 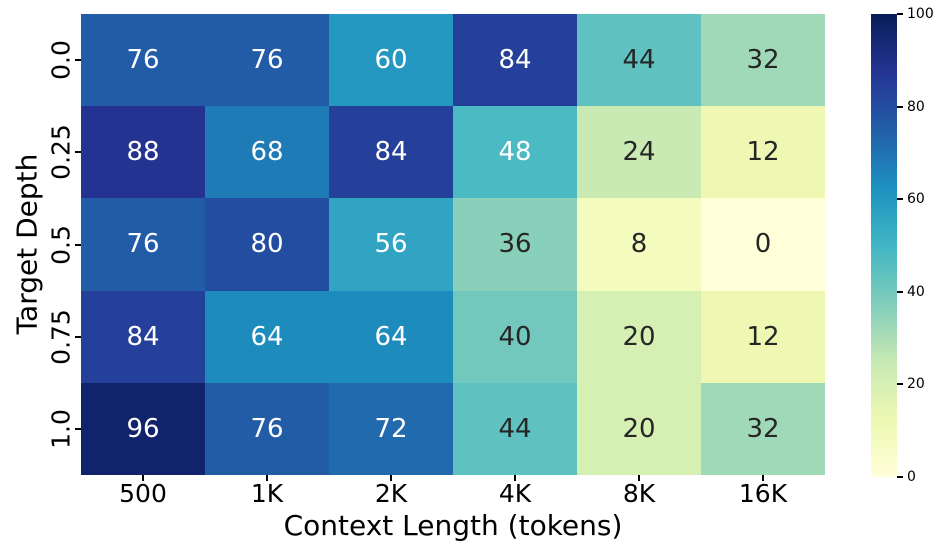 I want to click on heatmap-cell: 56, so click(x=391, y=244).